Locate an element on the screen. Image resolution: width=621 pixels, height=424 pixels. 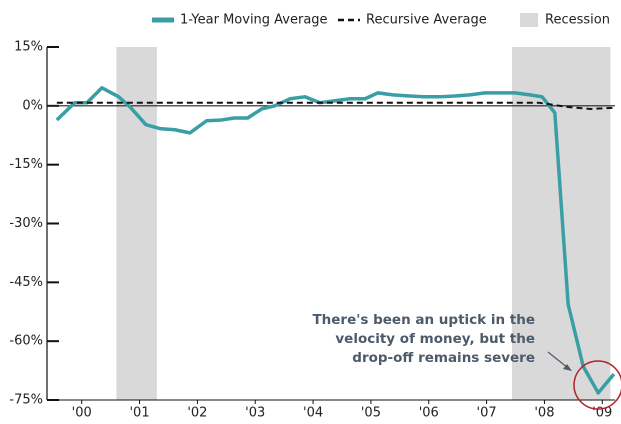
y-tick-label: -75% is located at coordinates (26, 400).